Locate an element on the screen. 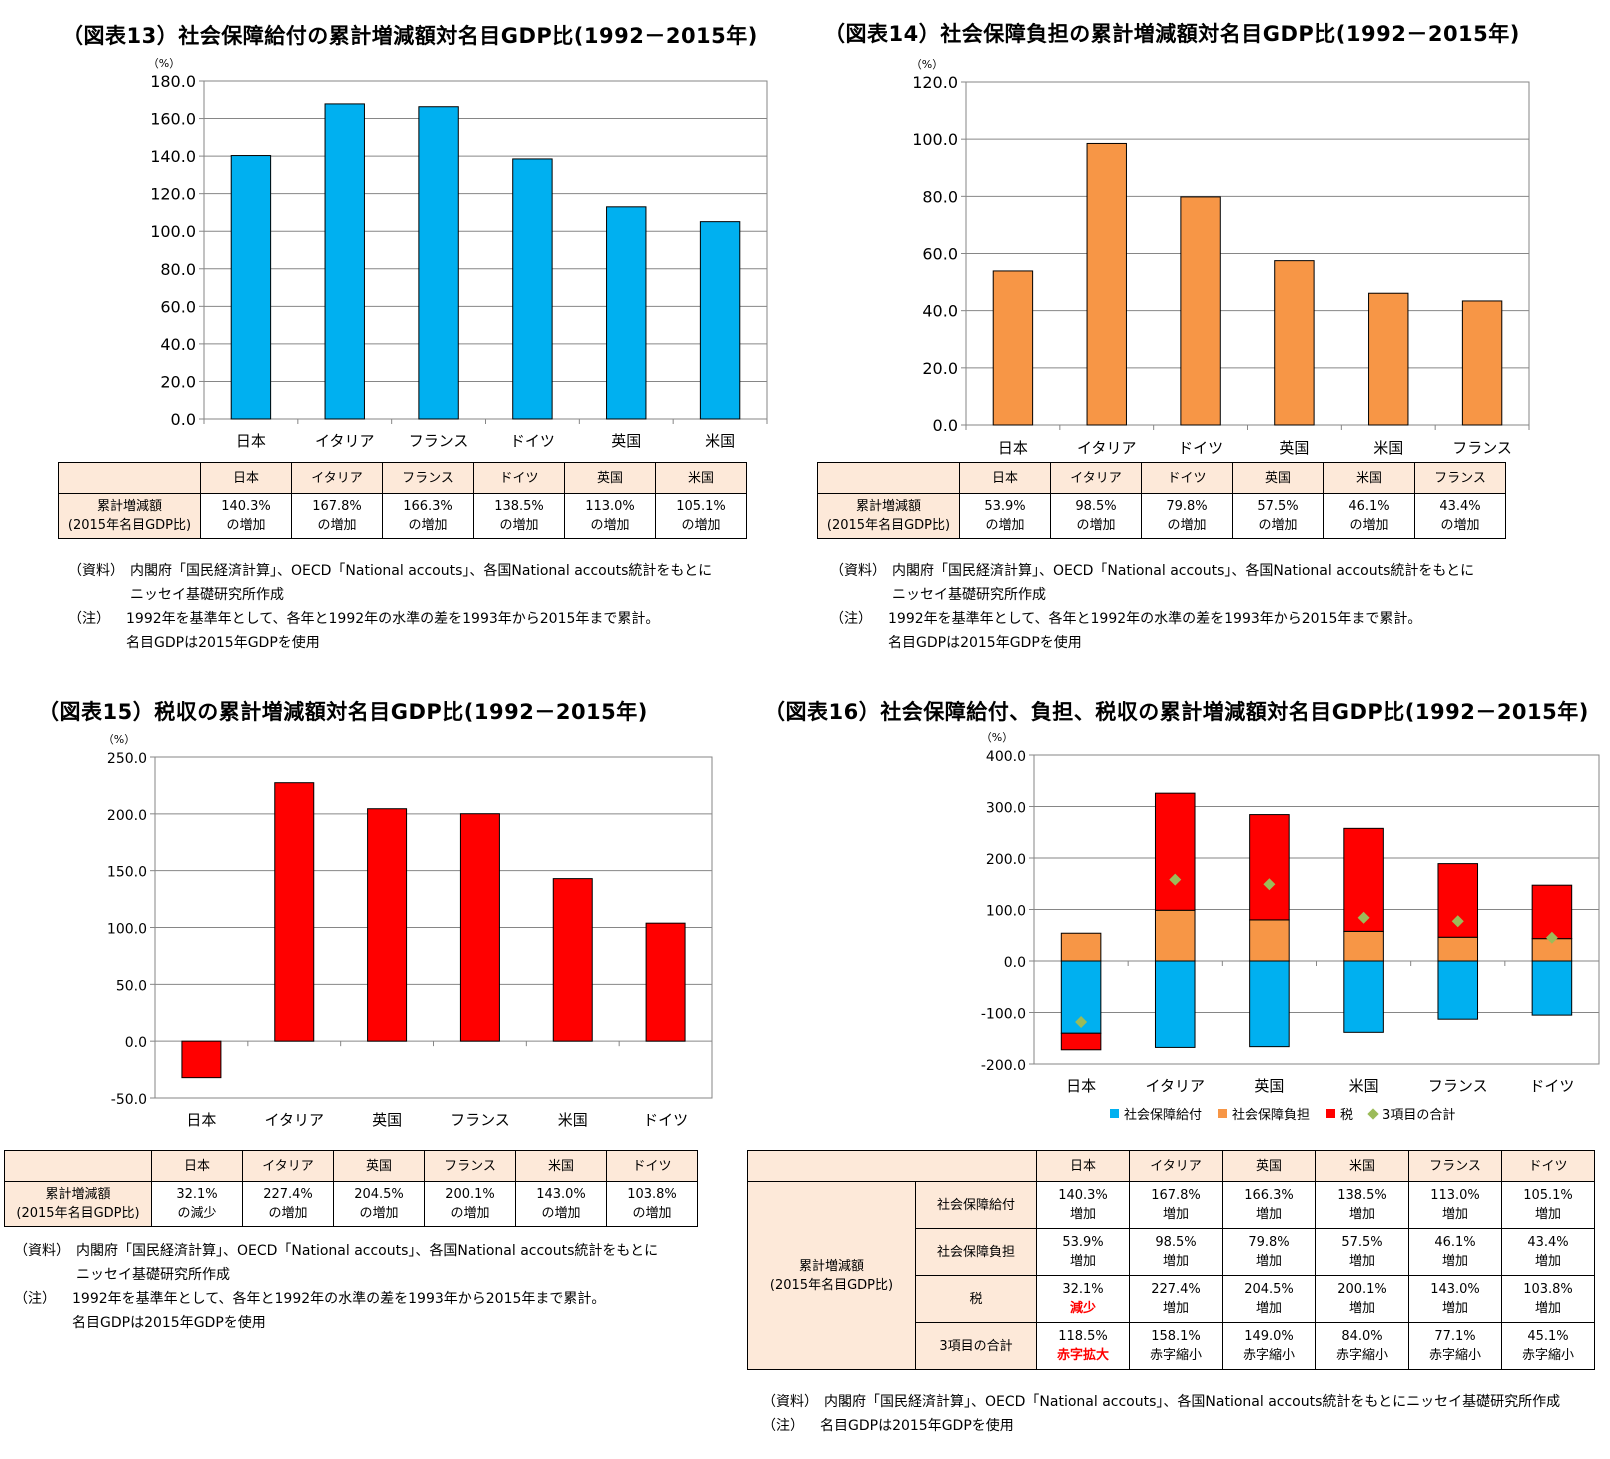 This screenshot has height=1459, width=1610. fig16-cell: 57.5% 増加 is located at coordinates (1362, 1252).